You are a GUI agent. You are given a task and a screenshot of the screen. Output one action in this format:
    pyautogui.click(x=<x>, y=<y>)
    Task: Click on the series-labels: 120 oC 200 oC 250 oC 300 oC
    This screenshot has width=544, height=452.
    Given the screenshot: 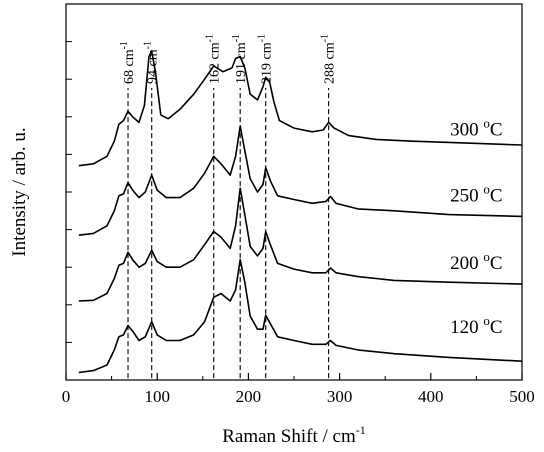 What is the action you would take?
    pyautogui.click(x=476, y=227)
    